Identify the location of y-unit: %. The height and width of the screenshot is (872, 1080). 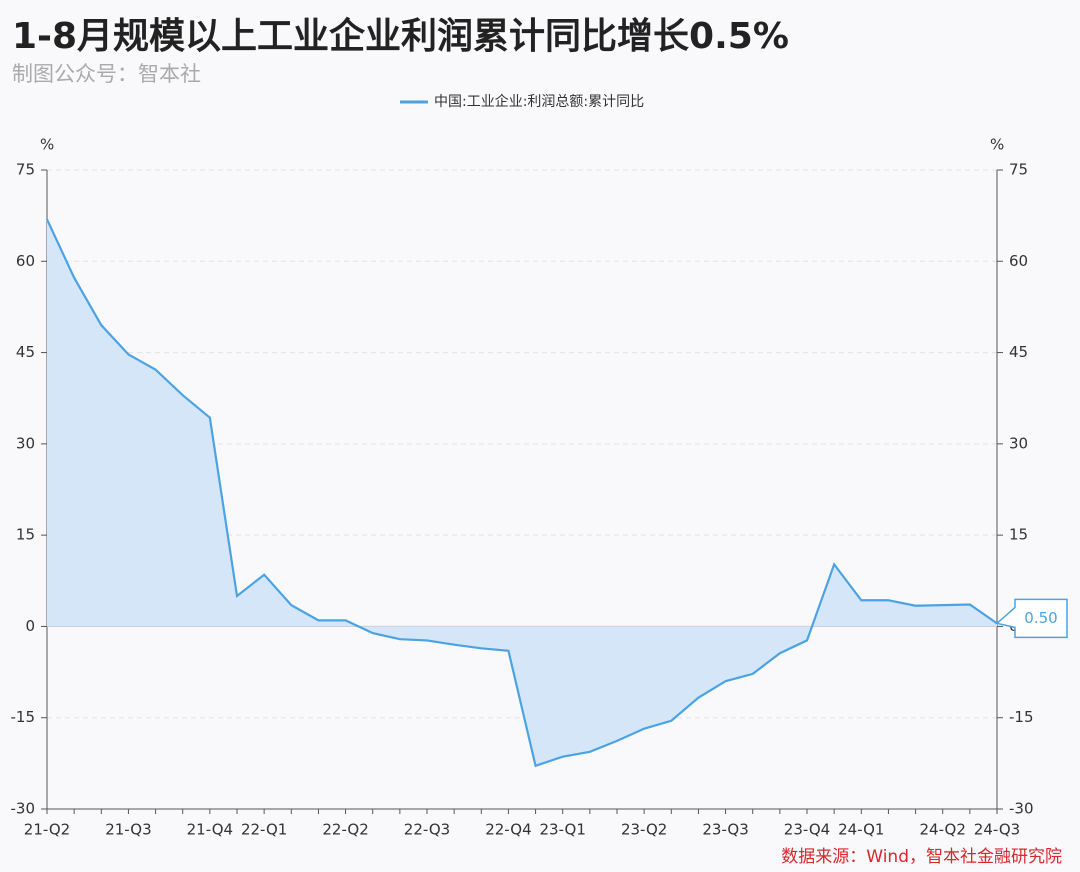
(47, 145).